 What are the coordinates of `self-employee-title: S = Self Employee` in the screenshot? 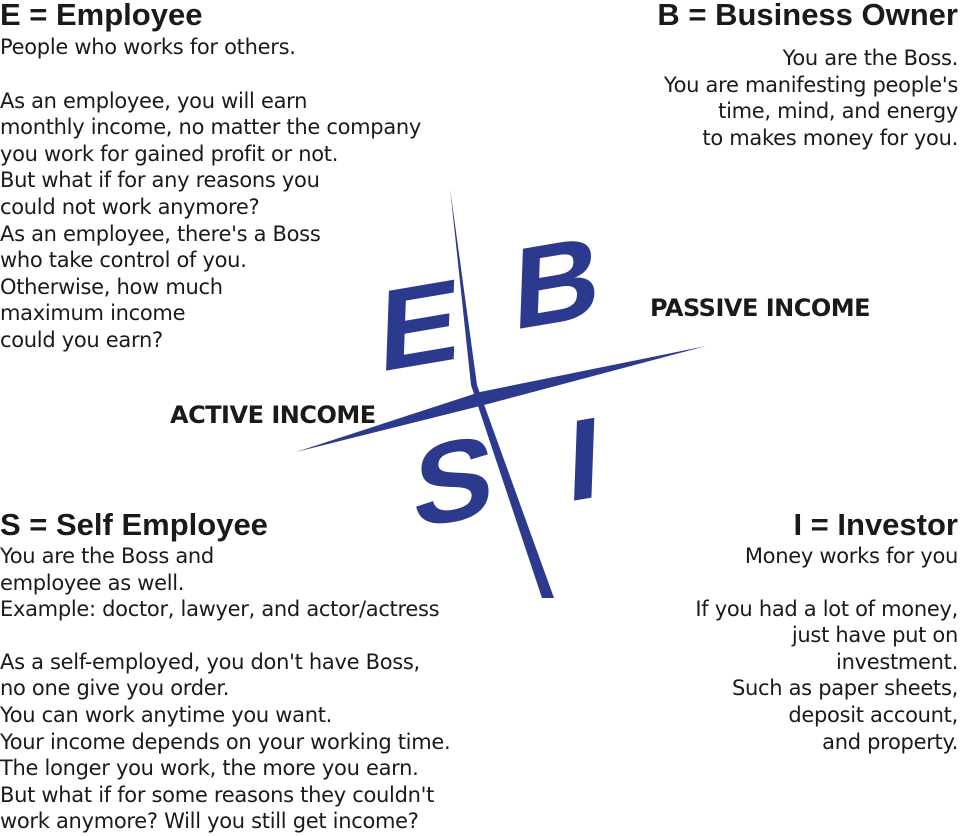 It's located at (134, 524).